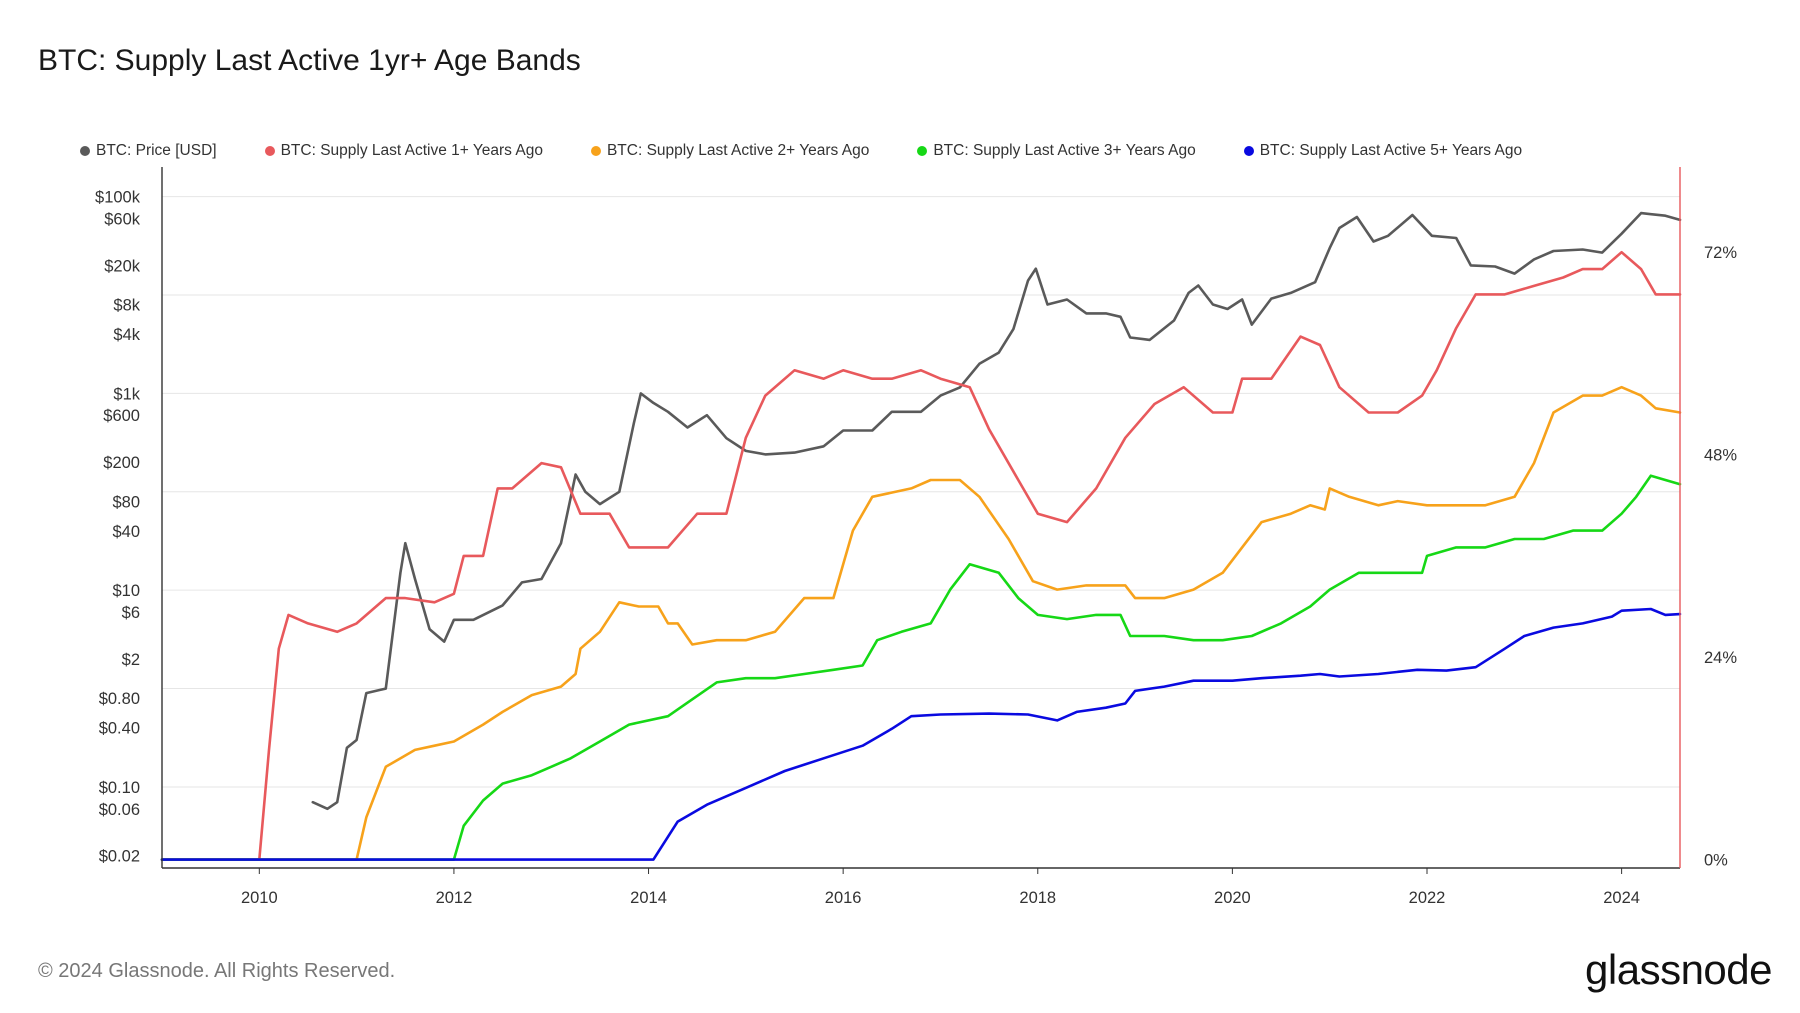 This screenshot has width=1800, height=1013. I want to click on legend-item-price: BTC: Price [USD], so click(148, 151).